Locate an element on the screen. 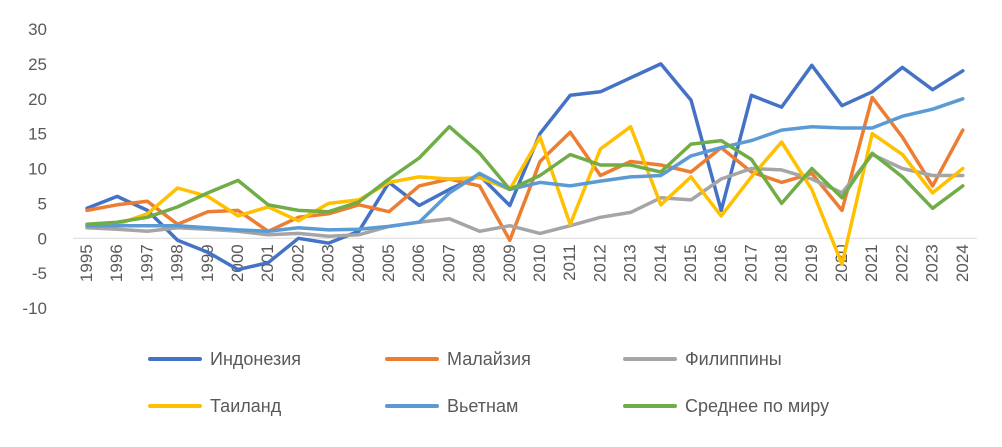 This screenshot has width=1002, height=447. x-tick-label: 2018 is located at coordinates (781, 263).